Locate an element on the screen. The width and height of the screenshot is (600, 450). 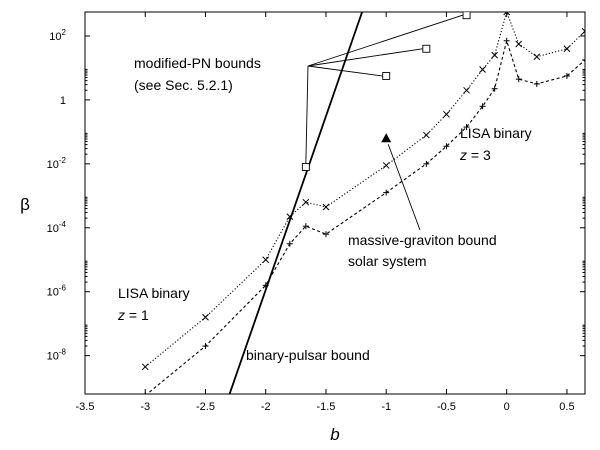
x-tick-label: 0.5 is located at coordinates (566, 407).